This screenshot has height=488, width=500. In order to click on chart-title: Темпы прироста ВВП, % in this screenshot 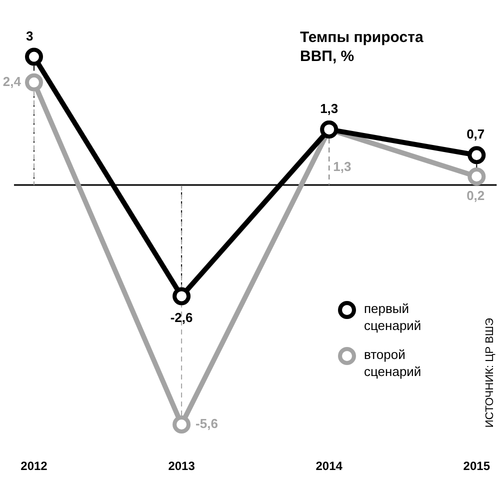, I will do `click(362, 47)`.